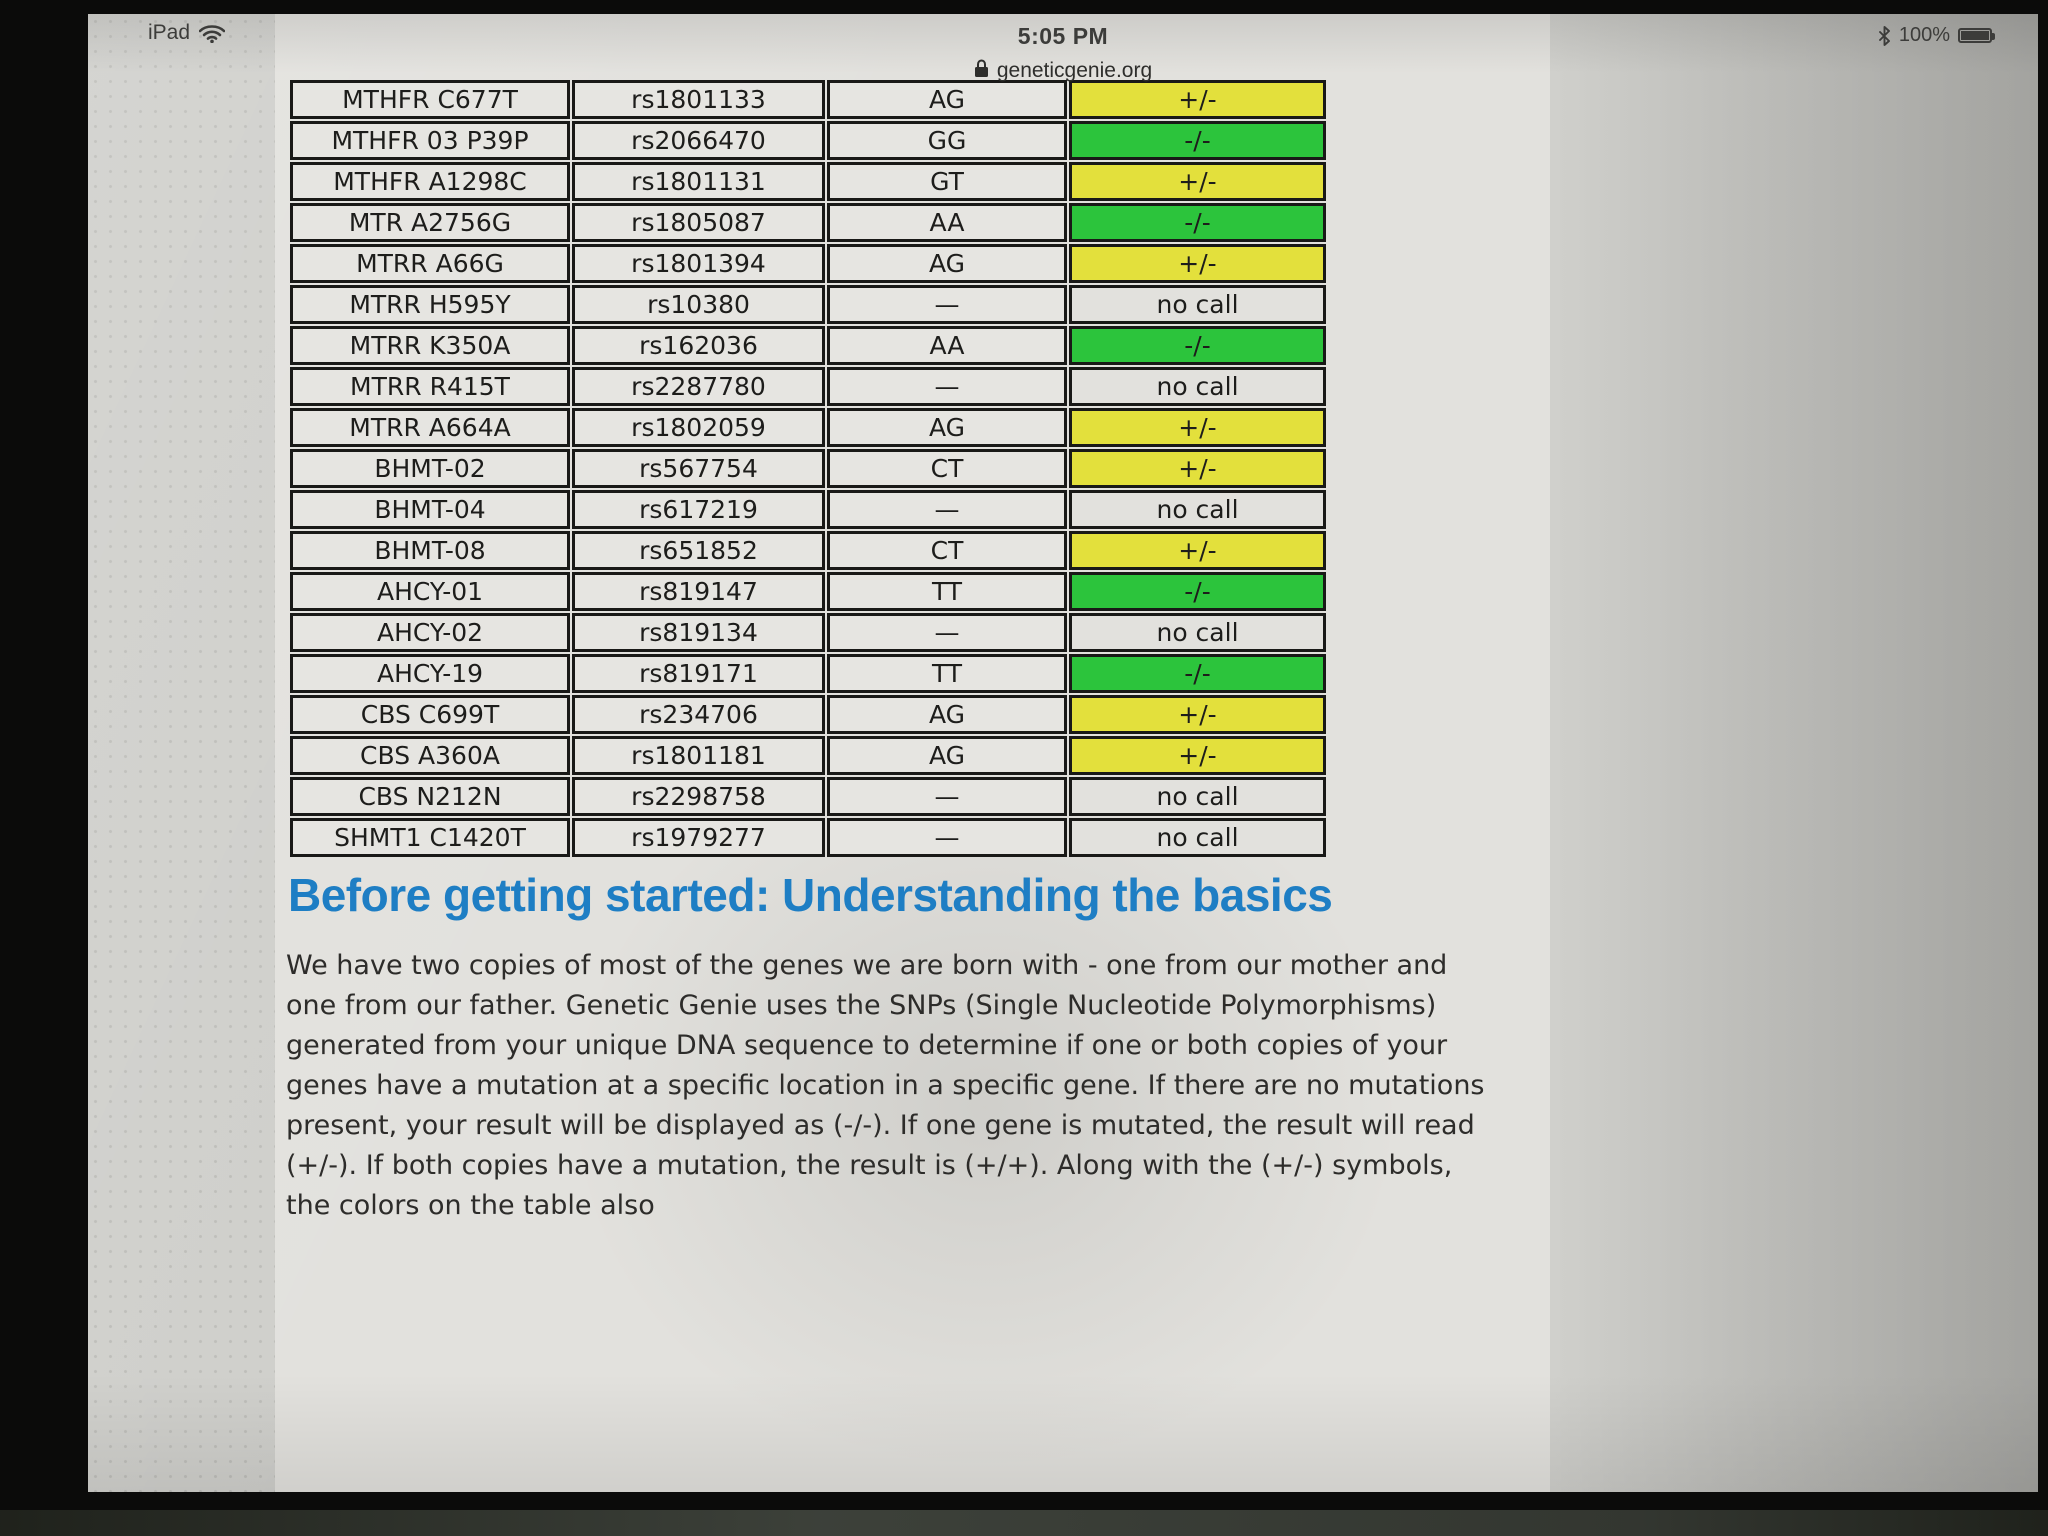  What do you see at coordinates (430, 550) in the screenshot?
I see `gene-cell: BHMT-08` at bounding box center [430, 550].